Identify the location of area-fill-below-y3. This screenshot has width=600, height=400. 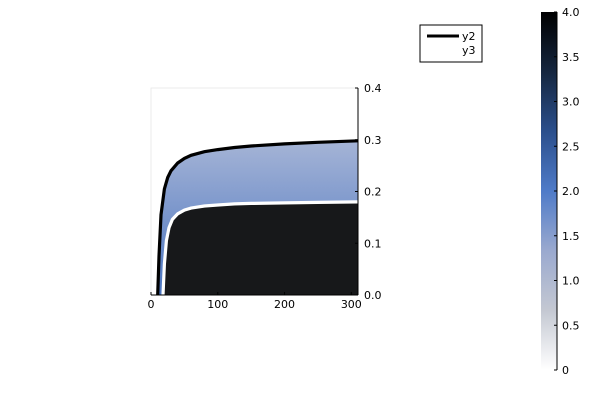
(260, 248).